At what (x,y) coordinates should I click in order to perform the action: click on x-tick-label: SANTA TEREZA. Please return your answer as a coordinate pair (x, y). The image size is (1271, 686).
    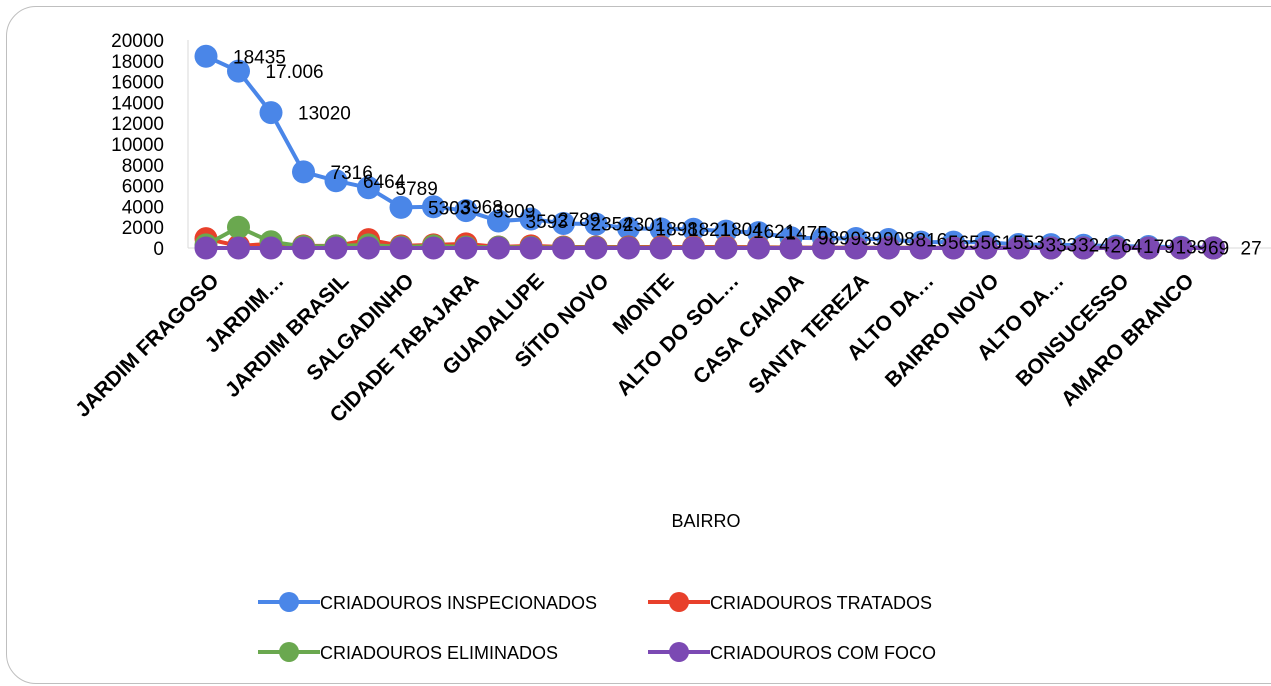
    Looking at the image, I should click on (808, 333).